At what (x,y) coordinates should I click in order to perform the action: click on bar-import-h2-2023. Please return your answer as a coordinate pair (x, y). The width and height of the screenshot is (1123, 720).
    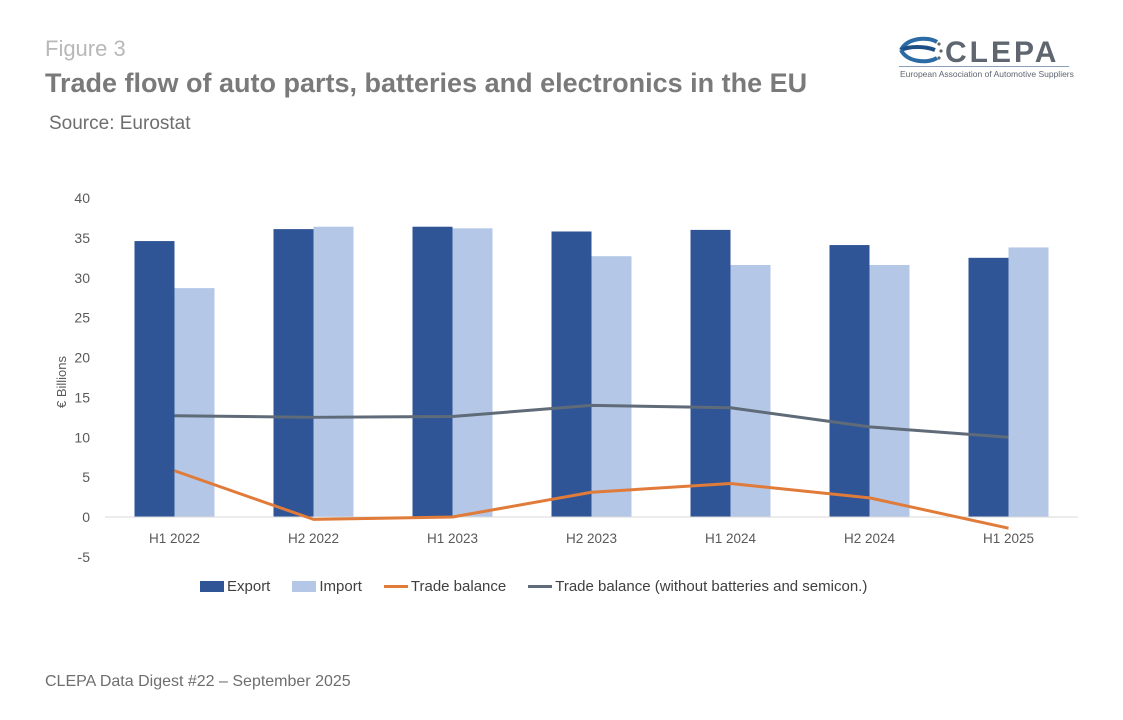
    Looking at the image, I should click on (611, 386).